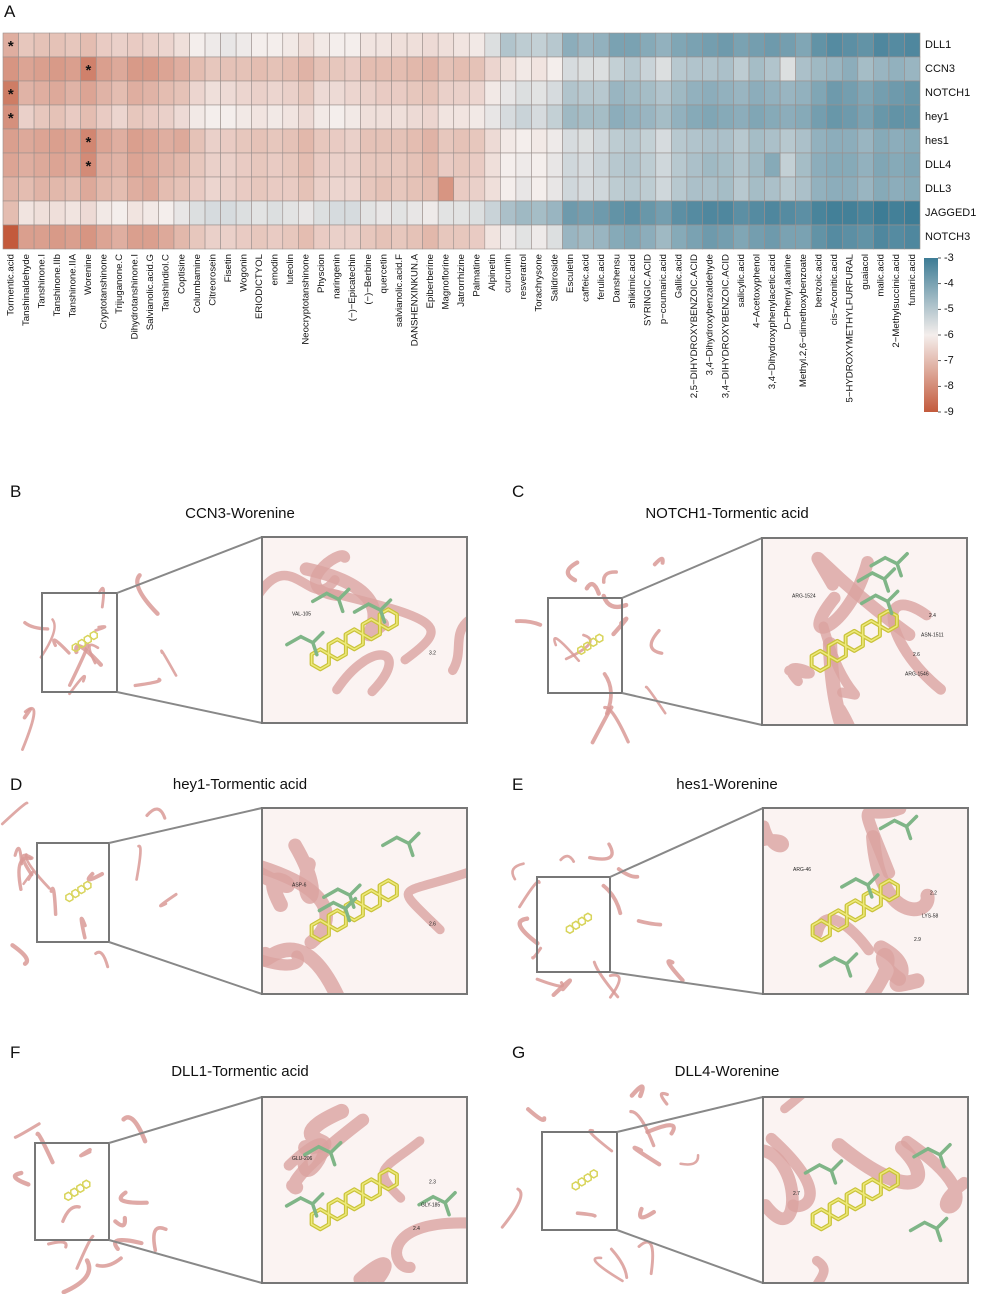 The height and width of the screenshot is (1294, 982). I want to click on zoom-view, so click(865, 1190).